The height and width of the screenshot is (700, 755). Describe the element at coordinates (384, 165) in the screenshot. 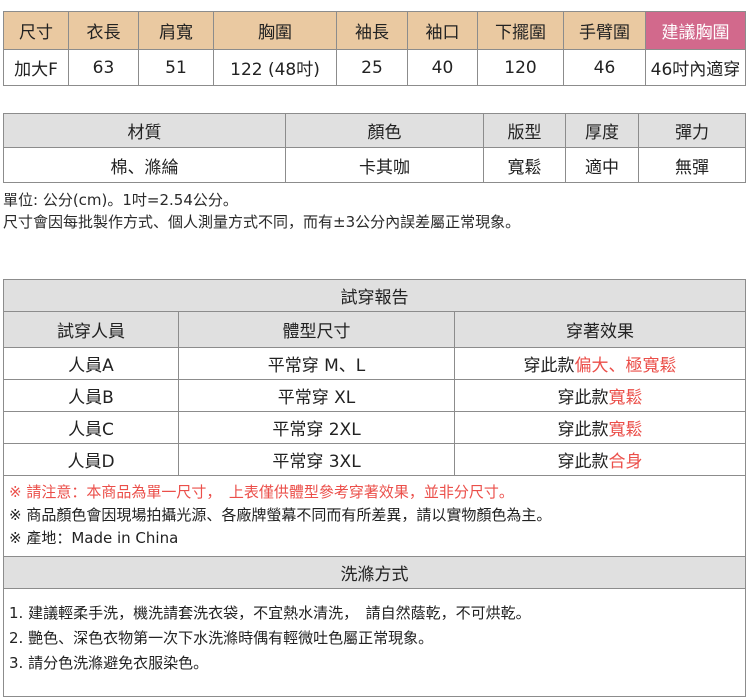

I see `cell-color: 卡其咖` at that location.